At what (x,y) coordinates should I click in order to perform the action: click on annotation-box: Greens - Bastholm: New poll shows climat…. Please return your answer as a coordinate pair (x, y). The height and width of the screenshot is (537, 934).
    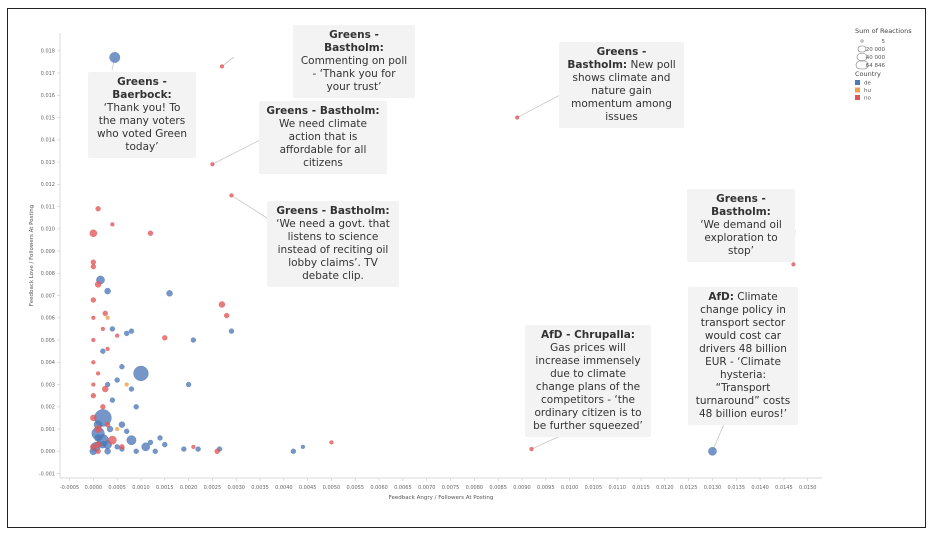
    Looking at the image, I should click on (621, 85).